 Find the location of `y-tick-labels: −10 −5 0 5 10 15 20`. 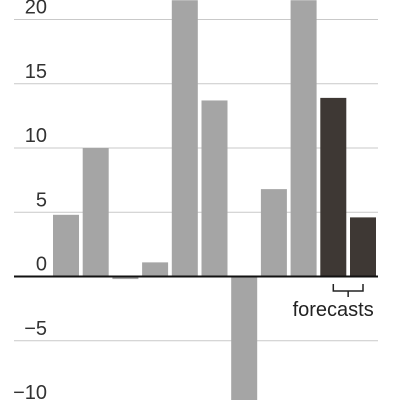

y-tick-labels: −10 −5 0 5 10 15 20 is located at coordinates (30, 200).